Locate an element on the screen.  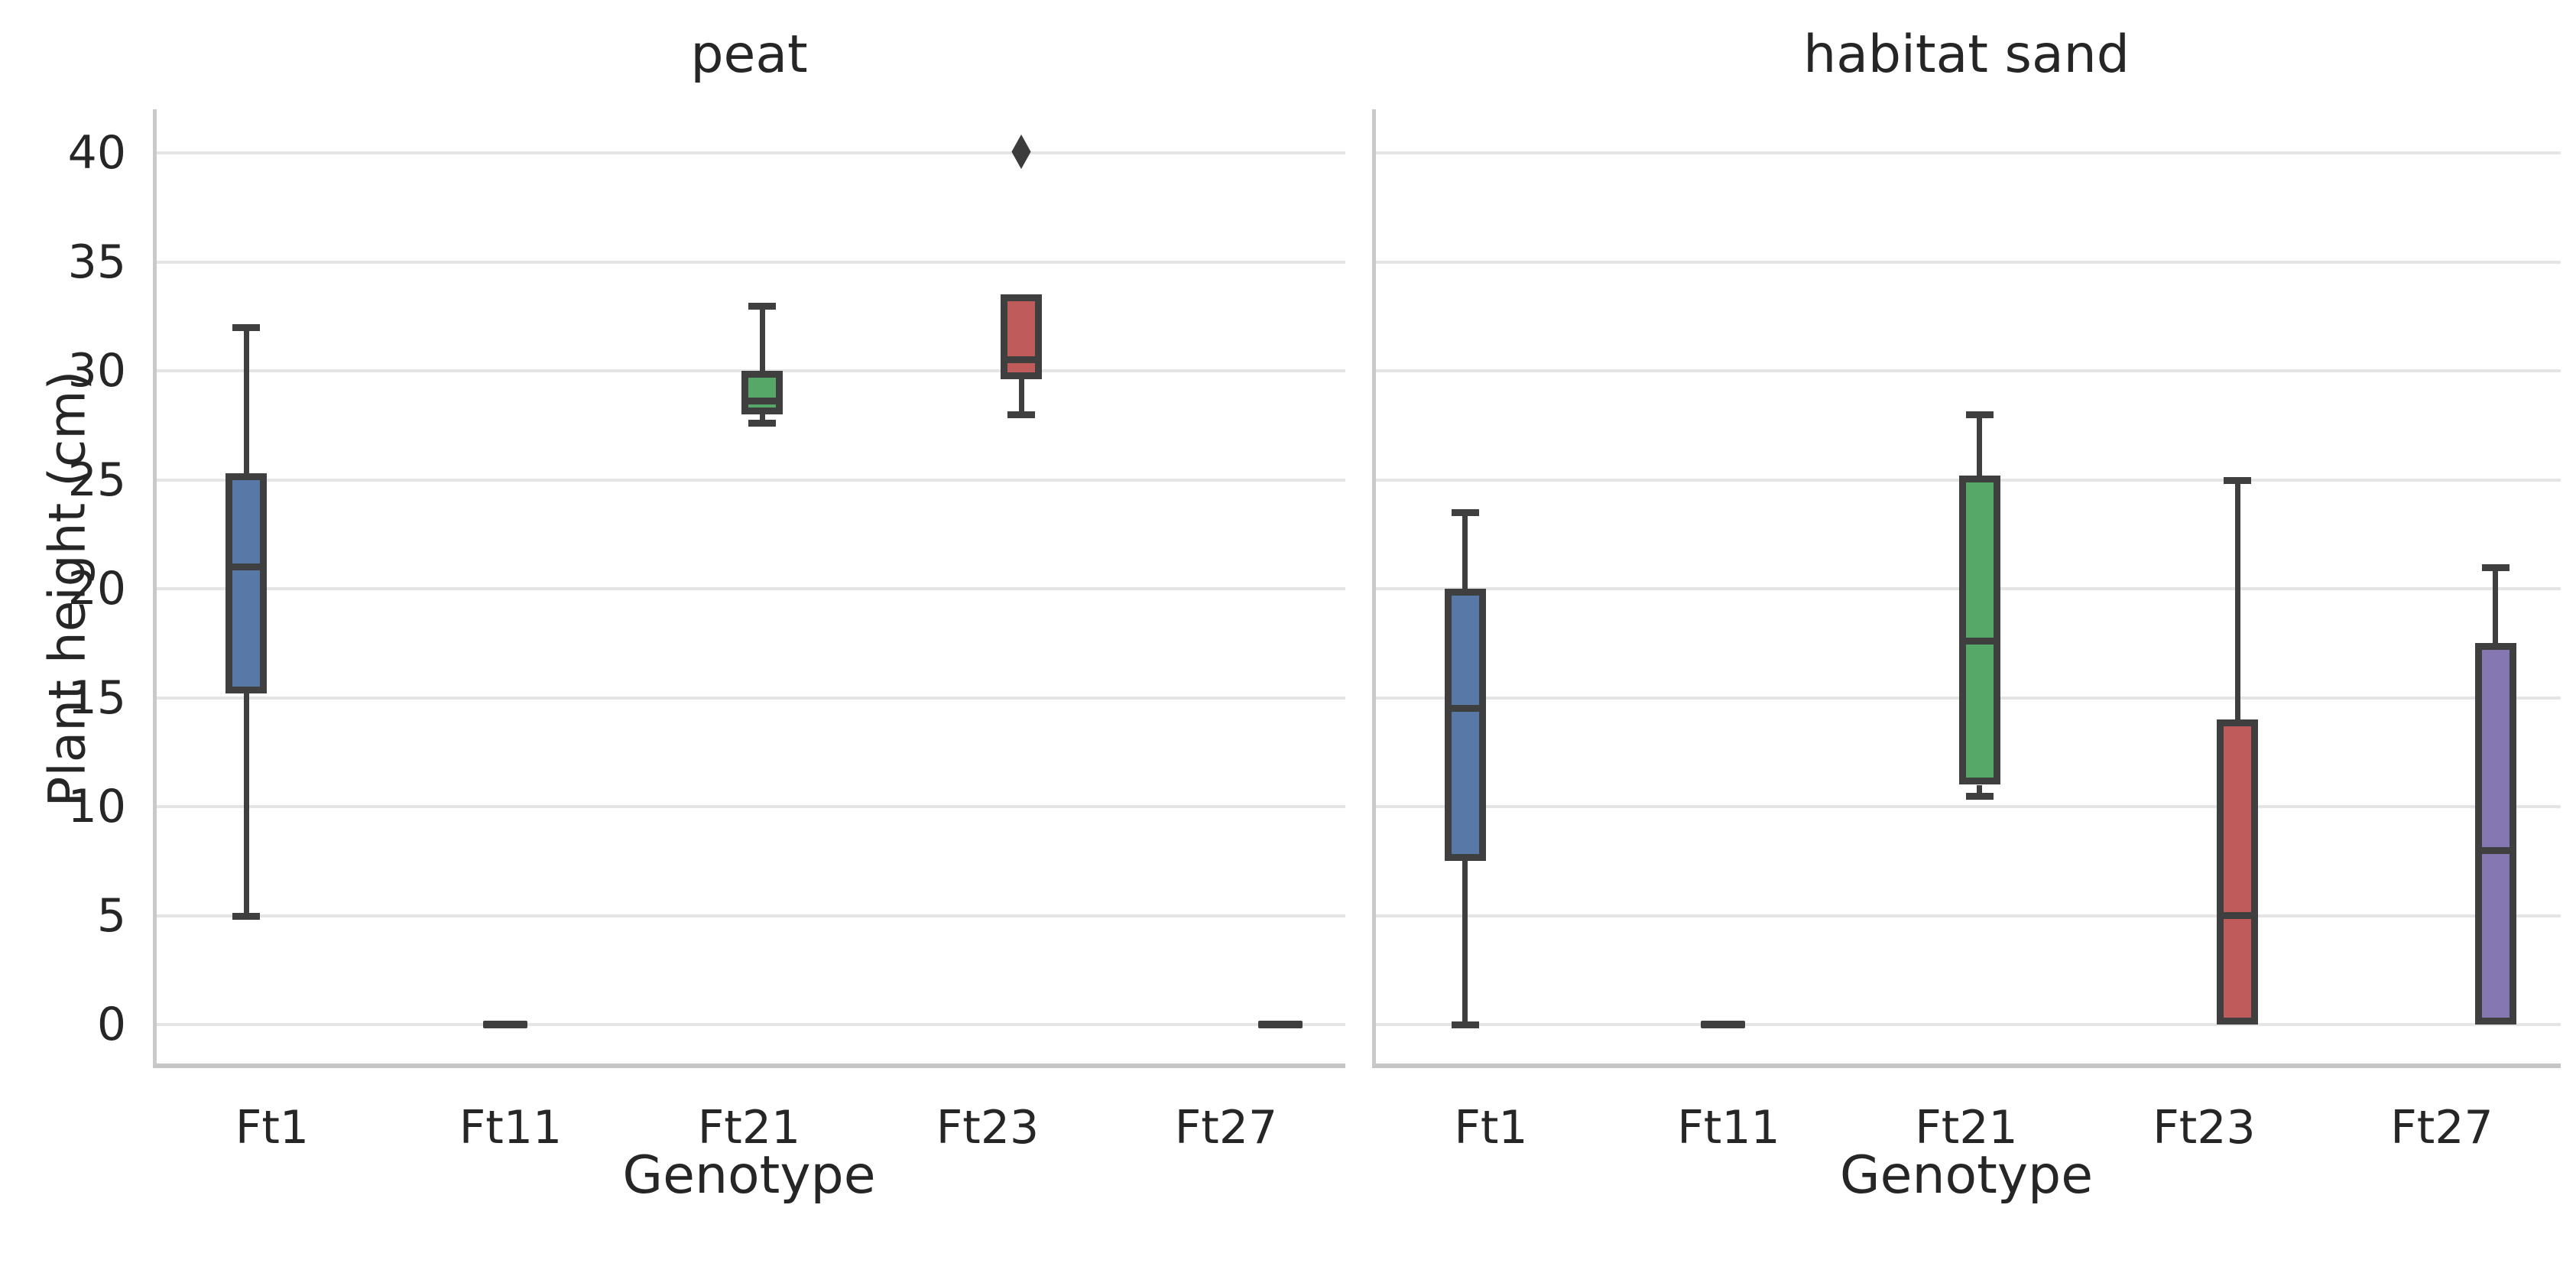
lower-whisker-ft21-peat is located at coordinates (762, 419).